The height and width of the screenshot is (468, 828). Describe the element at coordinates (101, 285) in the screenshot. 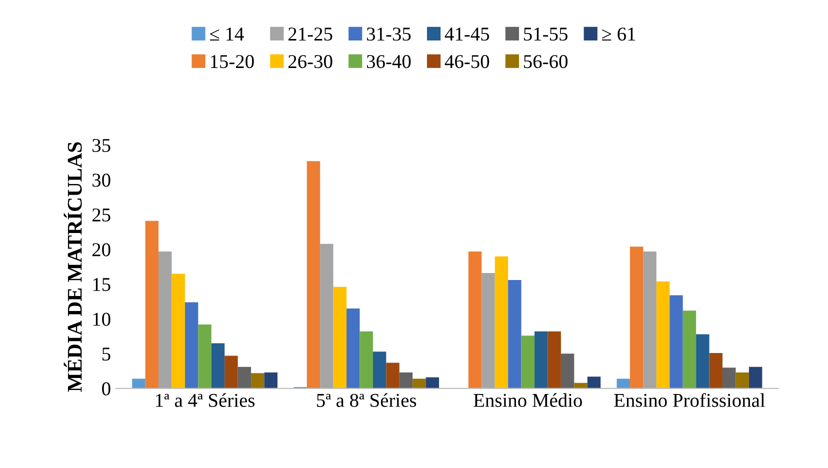

I see `y-tick-label: 15` at that location.